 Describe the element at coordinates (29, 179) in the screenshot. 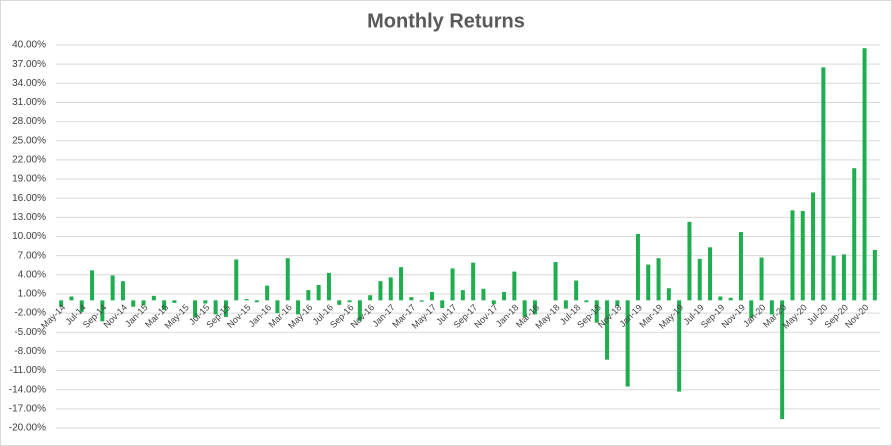

I see `y-tick-label: 19.00%` at that location.